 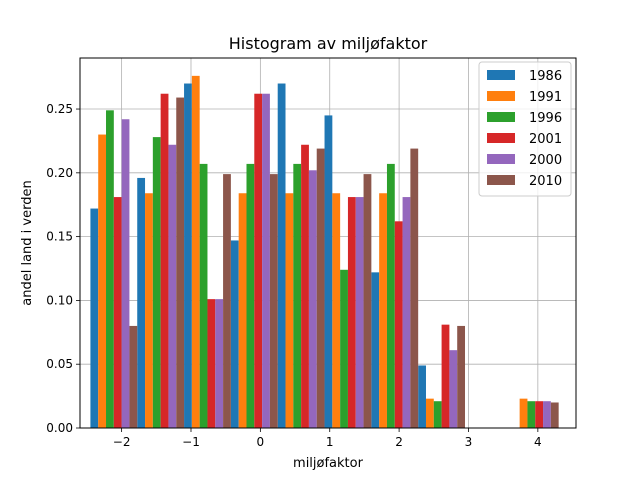 I want to click on legend: 1986 1991 1996 2001 2000 2010, so click(x=525, y=129).